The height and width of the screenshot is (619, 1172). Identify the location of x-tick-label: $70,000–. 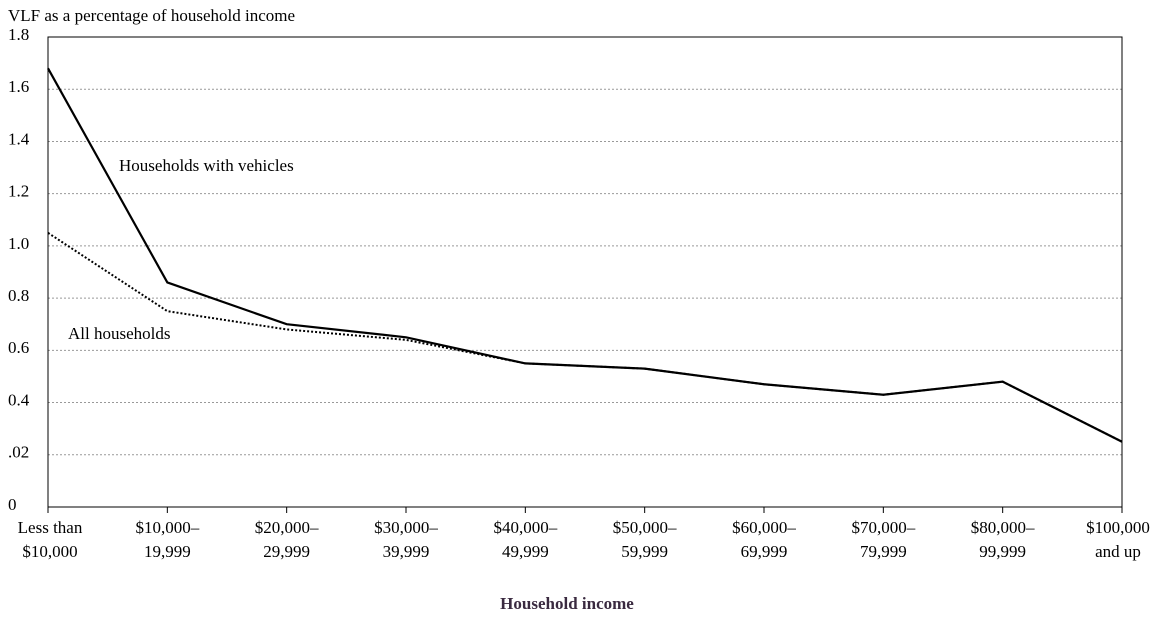
(883, 527).